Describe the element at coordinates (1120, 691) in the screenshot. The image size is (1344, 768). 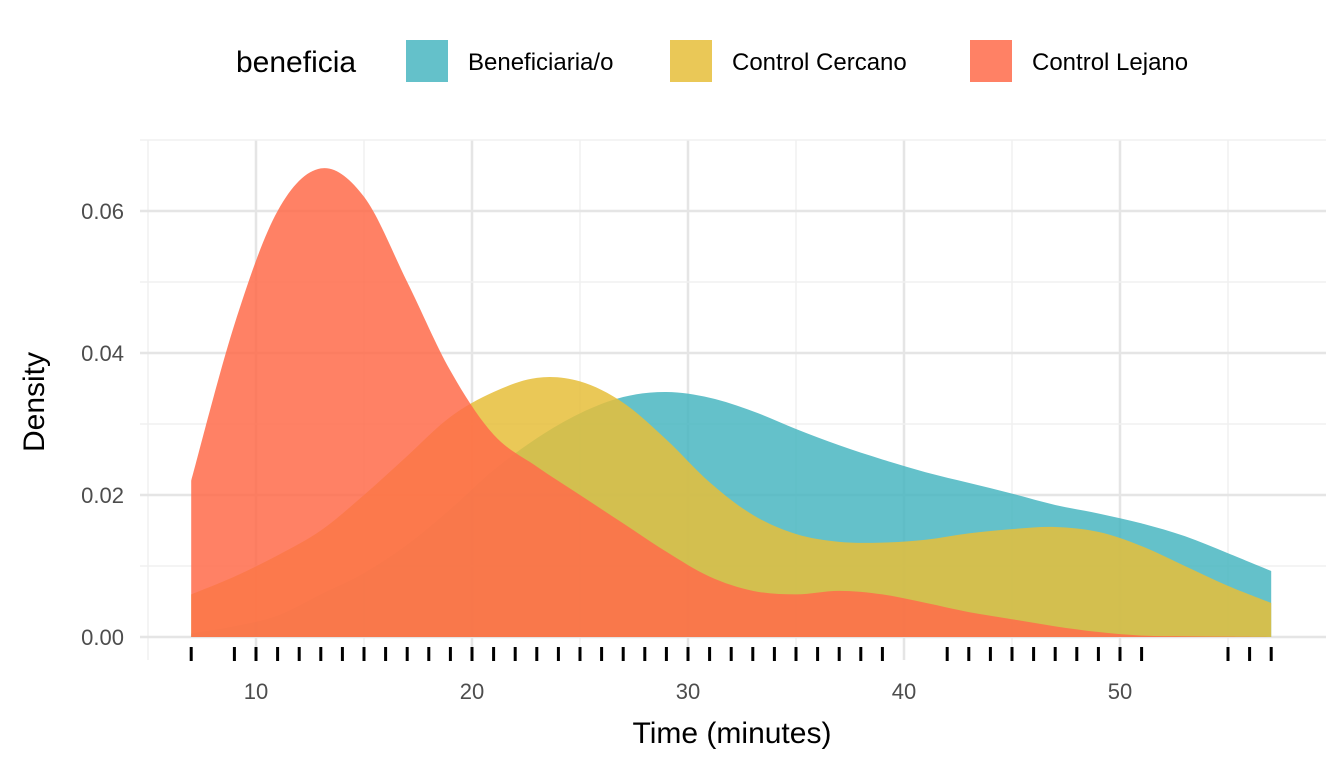
I see `x-tick-label: 50` at that location.